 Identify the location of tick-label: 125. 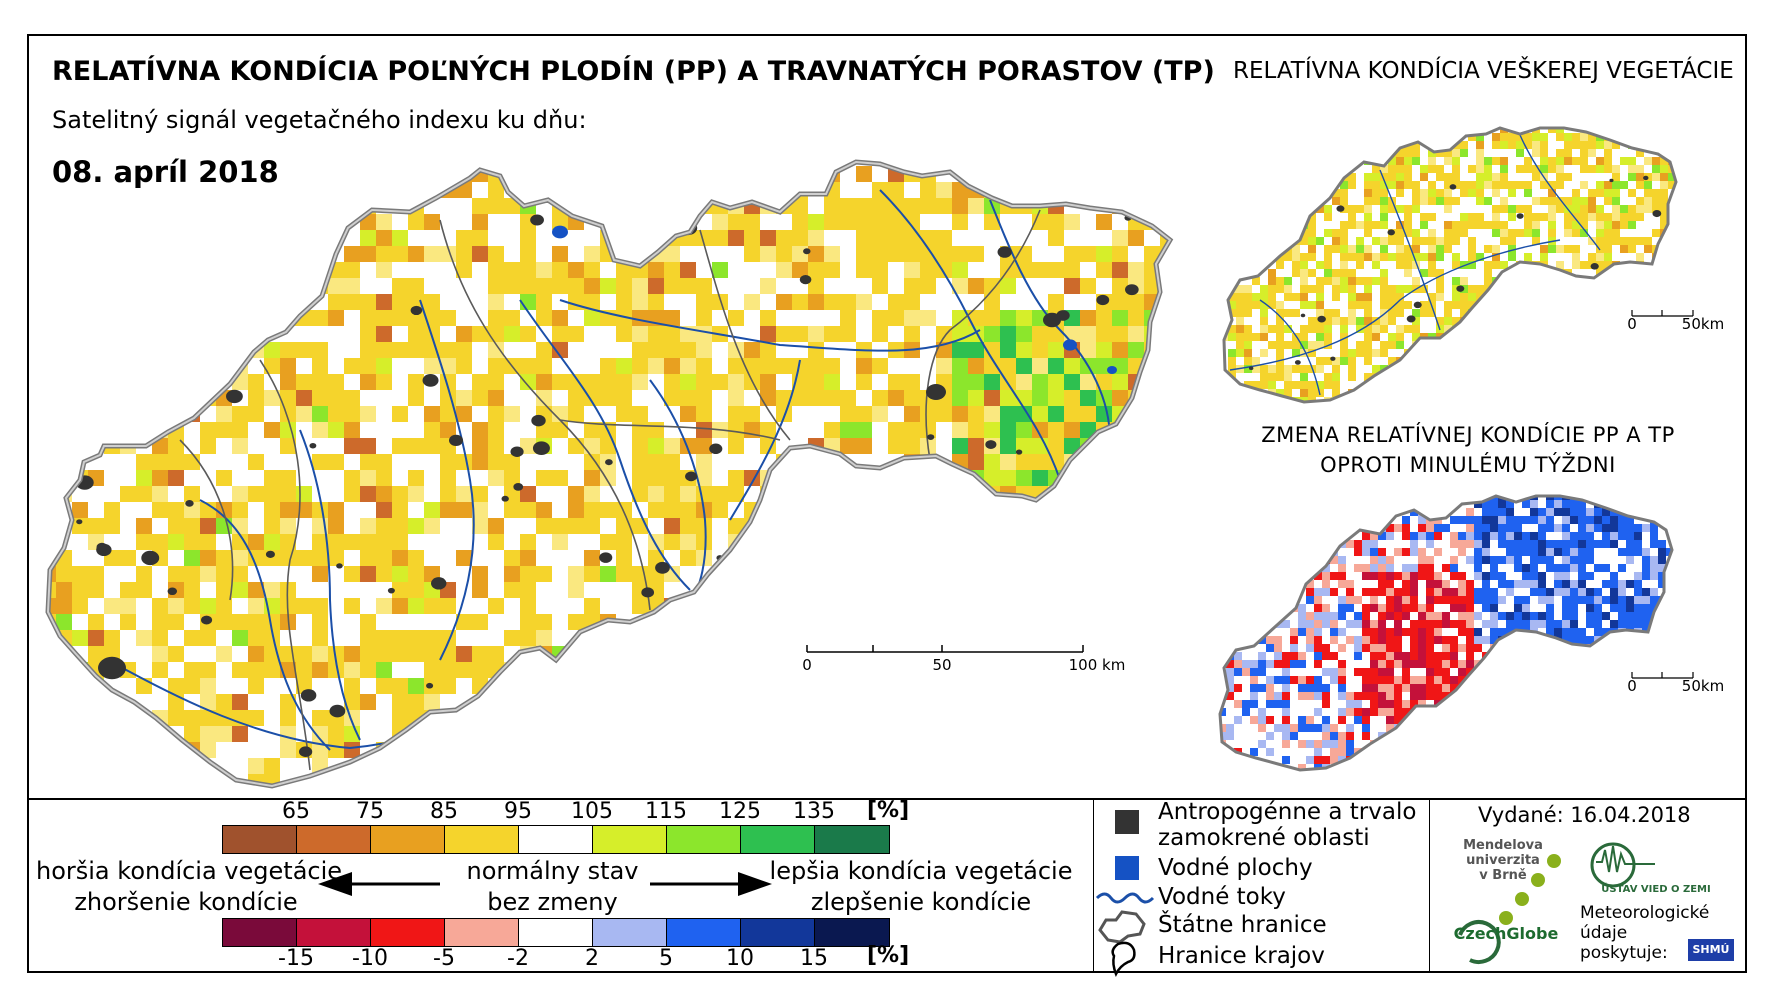
(740, 811).